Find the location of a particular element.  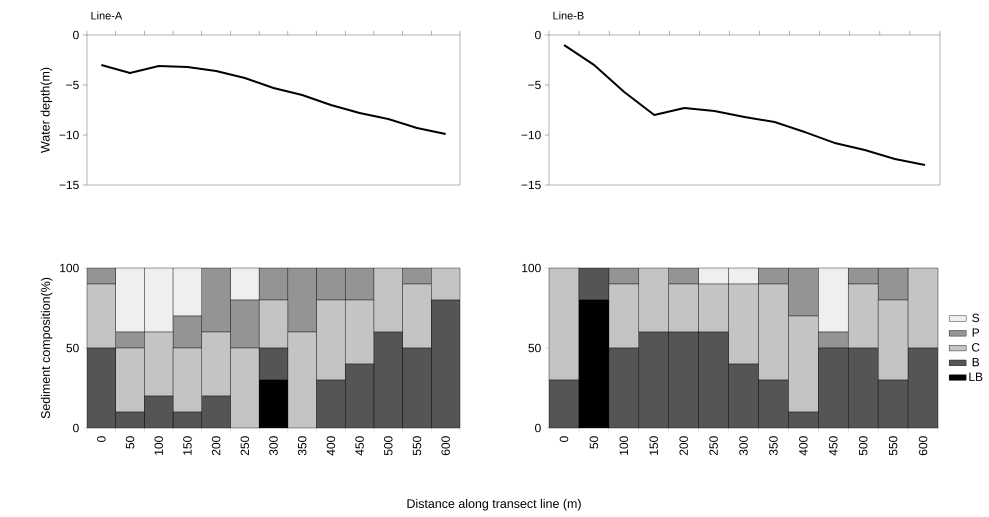

legend-label: C is located at coordinates (976, 347).